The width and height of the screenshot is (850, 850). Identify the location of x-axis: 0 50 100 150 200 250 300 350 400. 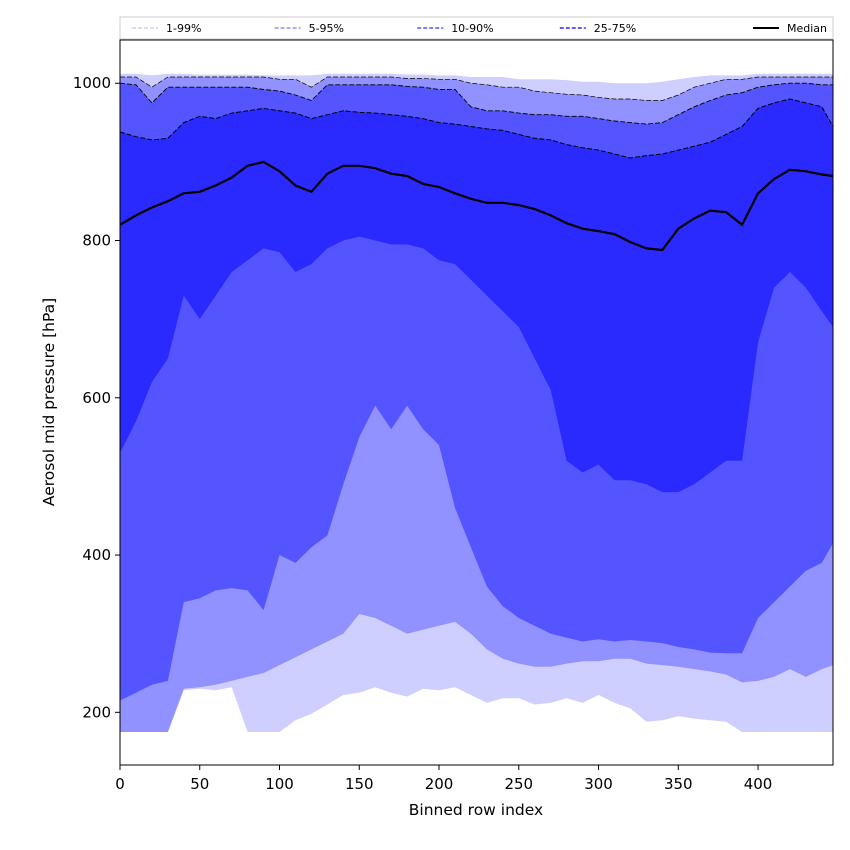
(443, 779).